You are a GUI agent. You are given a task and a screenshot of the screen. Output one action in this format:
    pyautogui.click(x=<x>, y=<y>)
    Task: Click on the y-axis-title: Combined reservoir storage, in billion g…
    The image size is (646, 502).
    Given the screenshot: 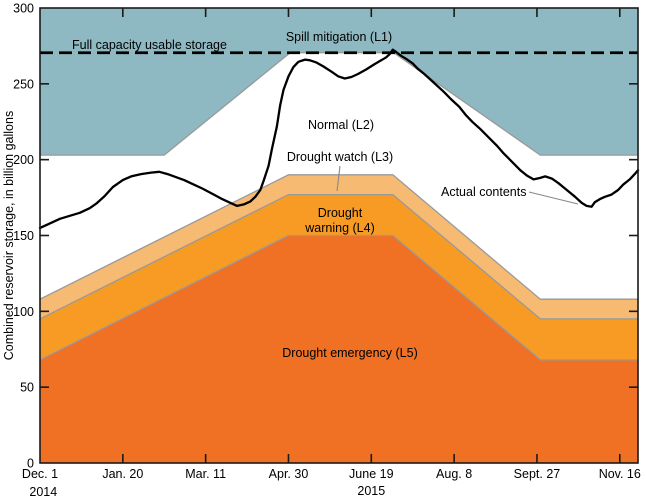 What is the action you would take?
    pyautogui.click(x=9, y=235)
    